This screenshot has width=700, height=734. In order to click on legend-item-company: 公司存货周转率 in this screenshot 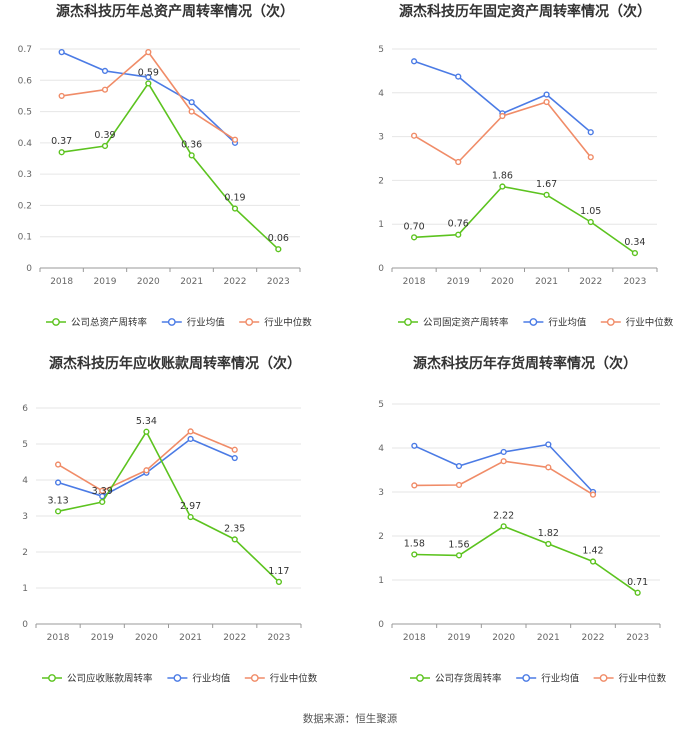, I will do `click(456, 679)`.